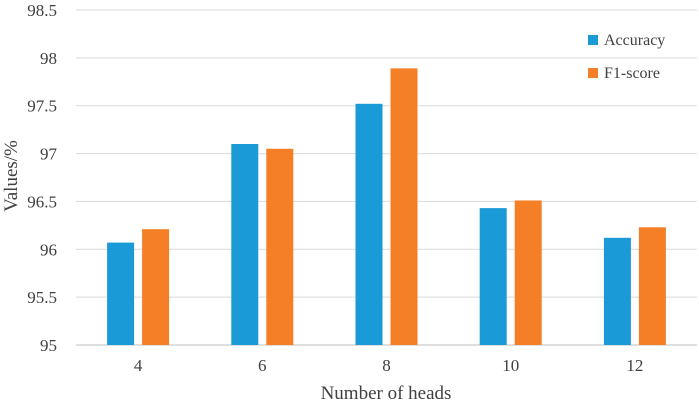 This screenshot has height=406, width=699. I want to click on x-tick-label: 10, so click(510, 365).